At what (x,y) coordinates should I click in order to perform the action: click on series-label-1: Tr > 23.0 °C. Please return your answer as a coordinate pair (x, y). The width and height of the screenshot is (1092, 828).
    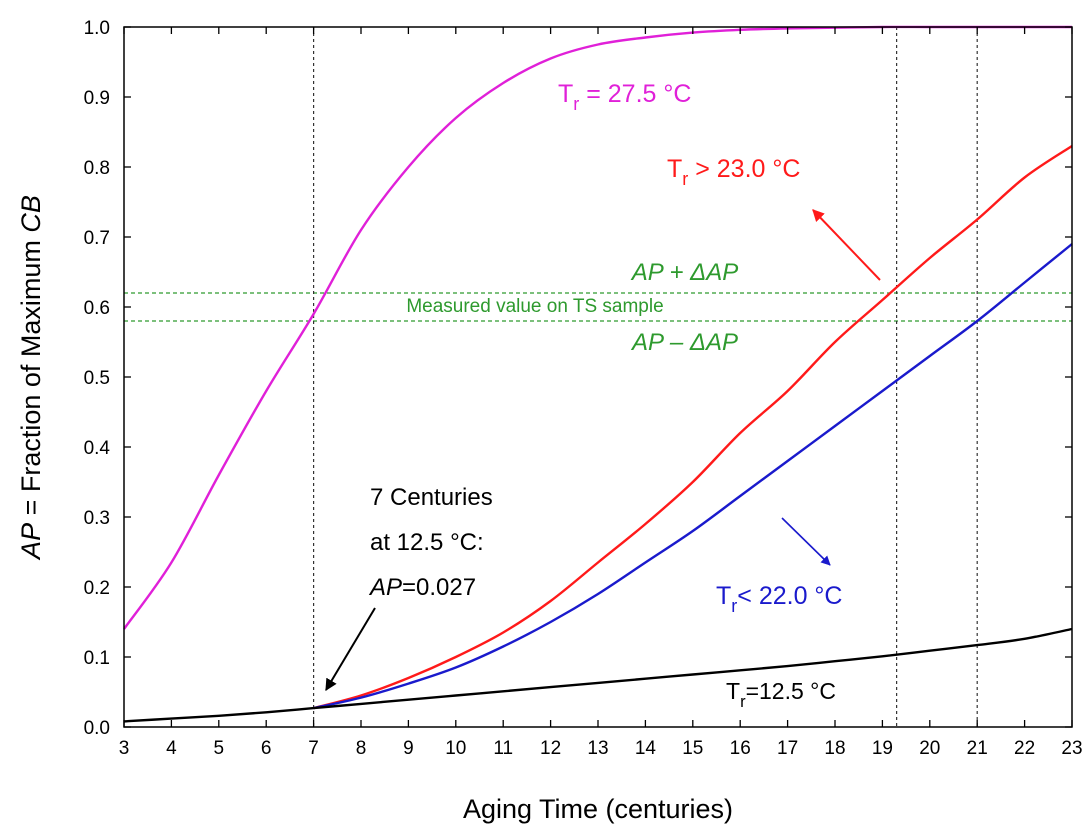
    Looking at the image, I should click on (733, 172).